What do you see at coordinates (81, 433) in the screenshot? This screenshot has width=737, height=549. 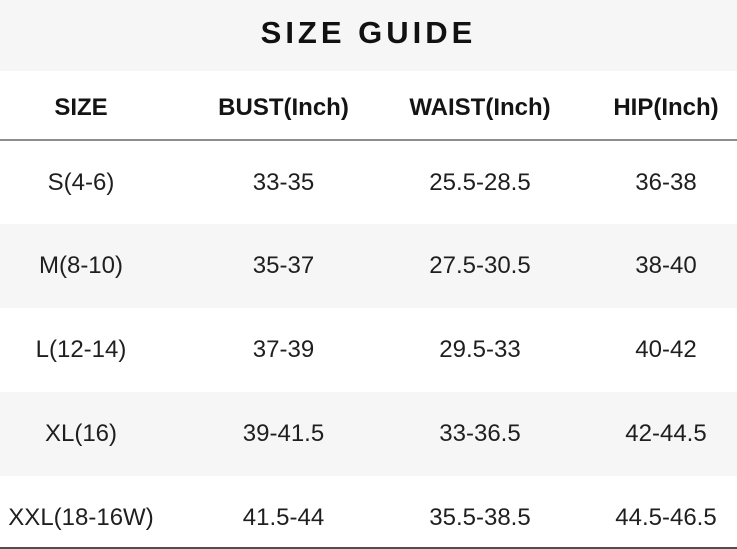 I see `size-cell: XL(16)` at bounding box center [81, 433].